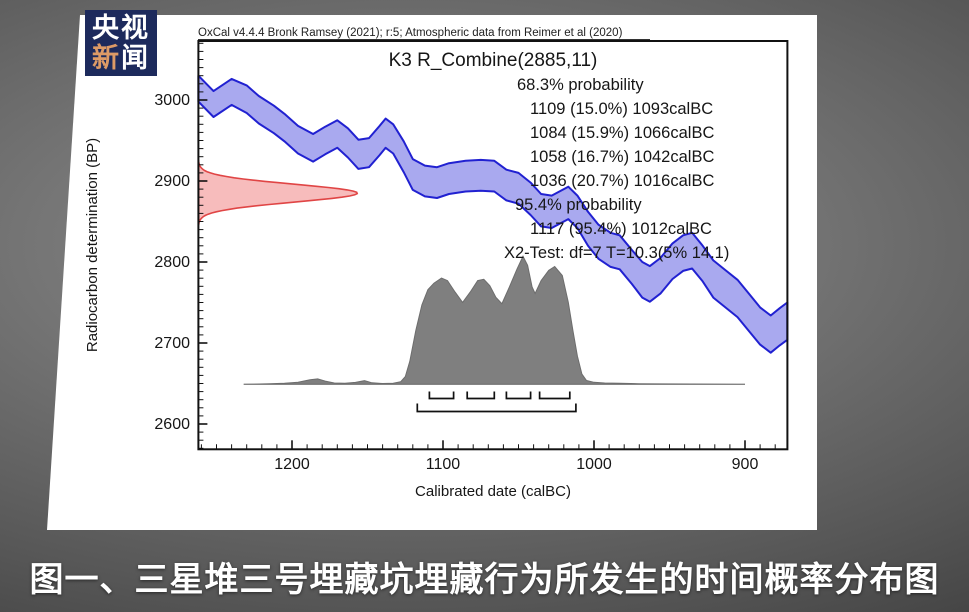 Image resolution: width=969 pixels, height=612 pixels. I want to click on x-axis-label: Calibrated date (calBC), so click(493, 491).